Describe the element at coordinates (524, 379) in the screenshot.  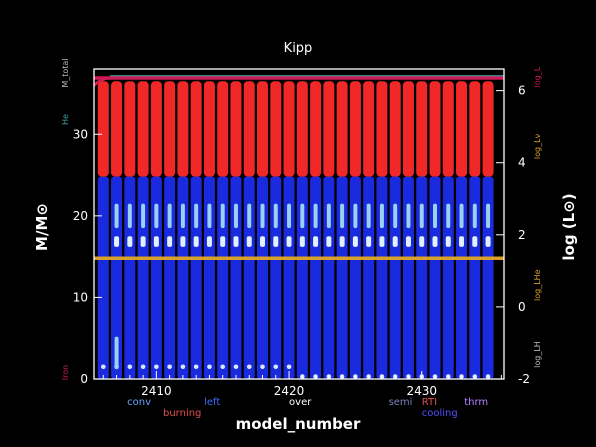
I see `y-right-tick-label: -2` at that location.